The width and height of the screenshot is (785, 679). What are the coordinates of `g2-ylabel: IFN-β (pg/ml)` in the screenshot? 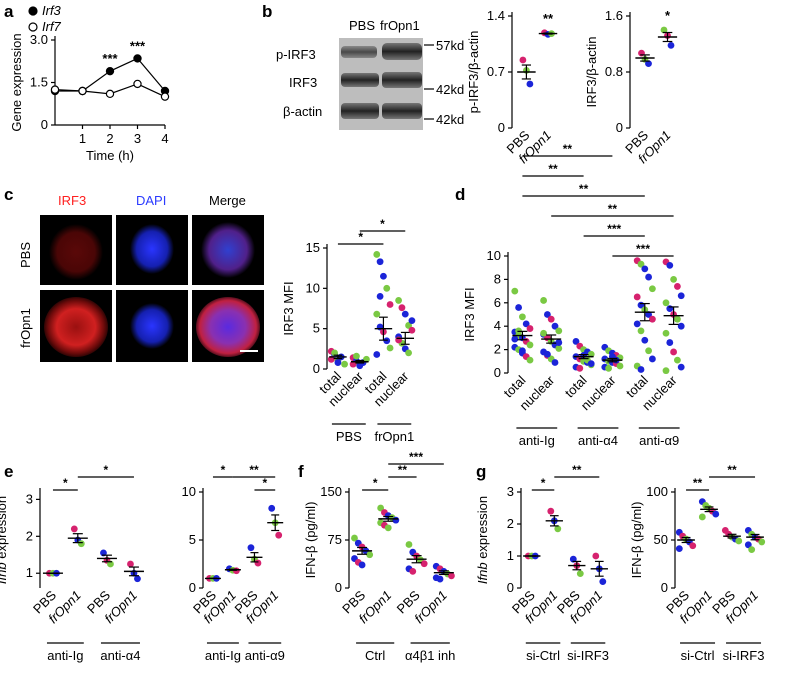 It's located at (636, 540).